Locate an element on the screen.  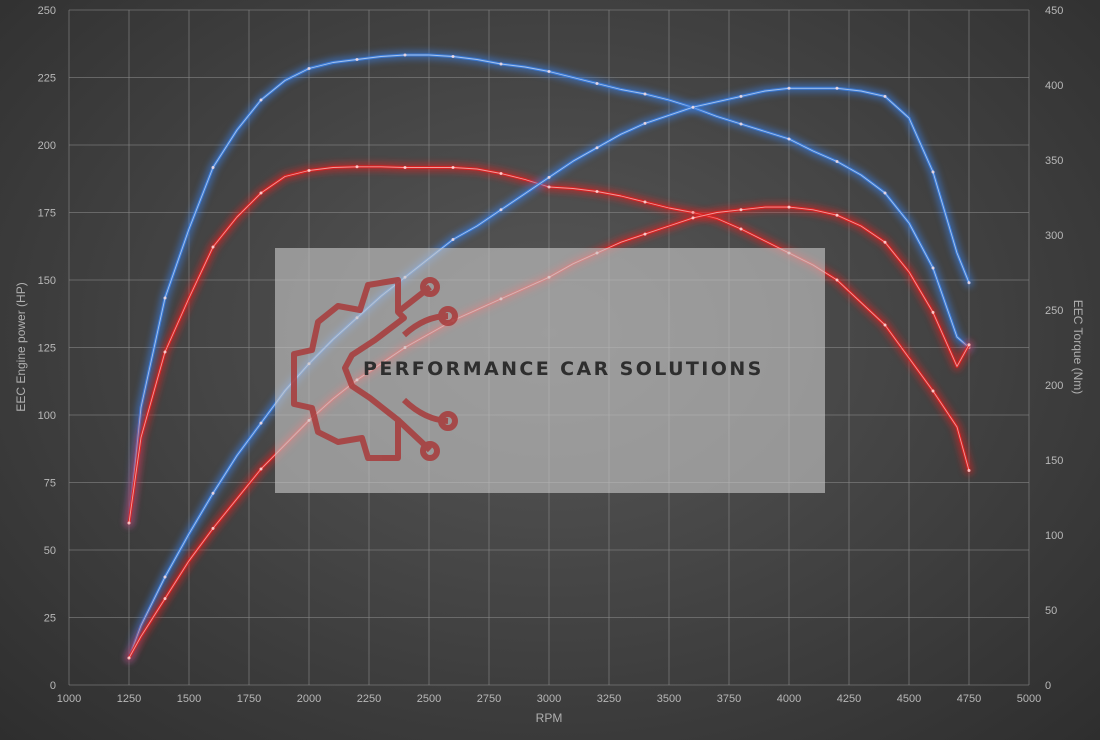
x-tick-label: 1750 is located at coordinates (249, 699).